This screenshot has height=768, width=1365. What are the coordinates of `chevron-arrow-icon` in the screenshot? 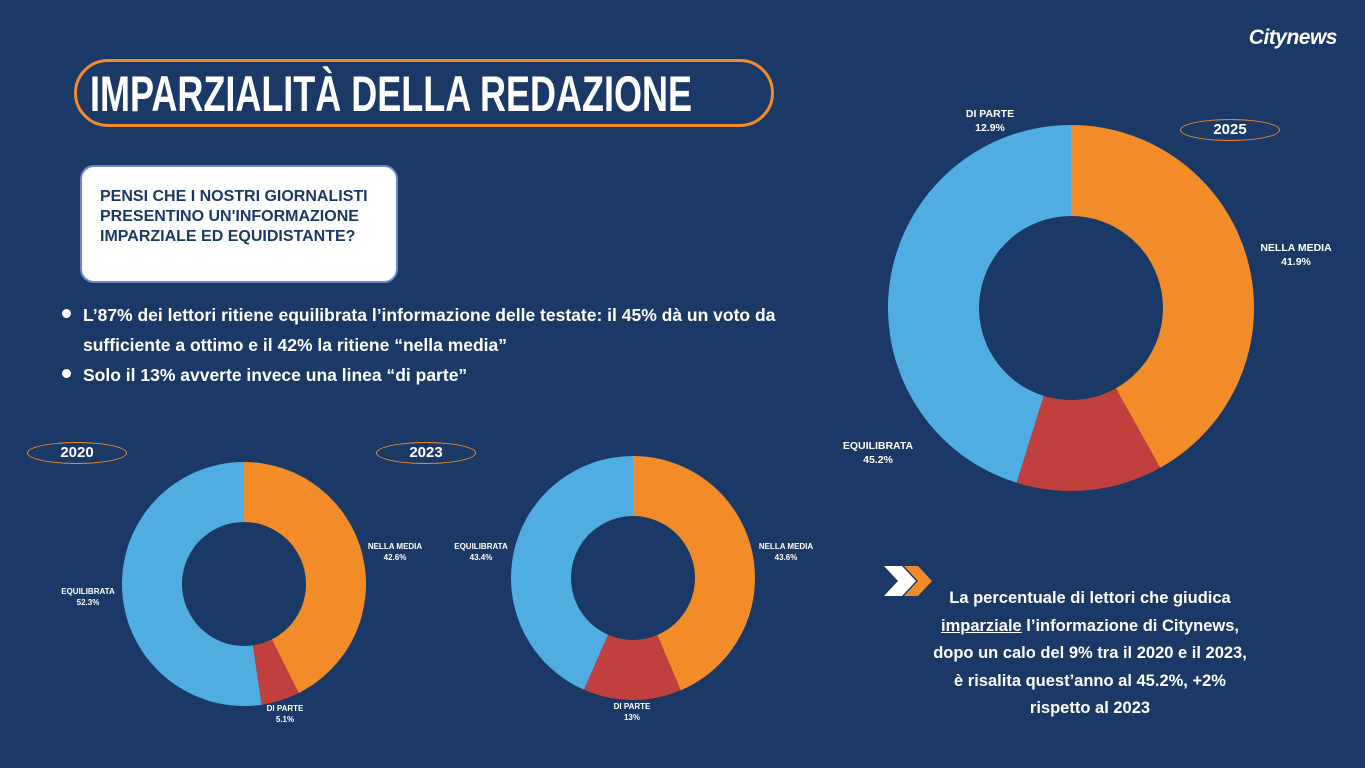 It's located at (908, 581).